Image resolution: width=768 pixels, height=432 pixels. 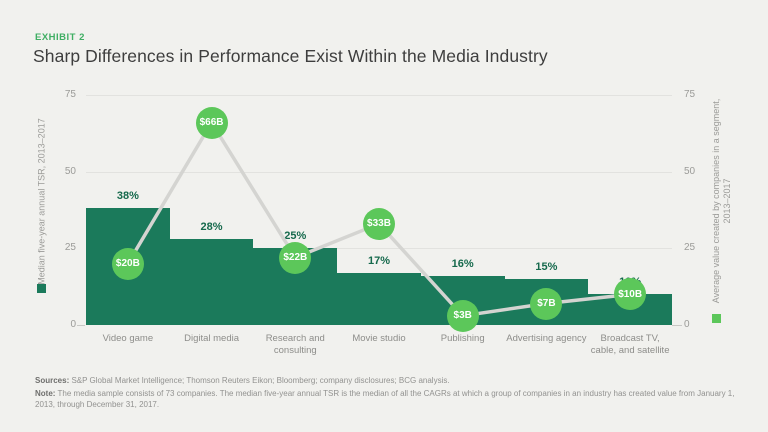 I want to click on category-label: Video game, so click(x=128, y=338).